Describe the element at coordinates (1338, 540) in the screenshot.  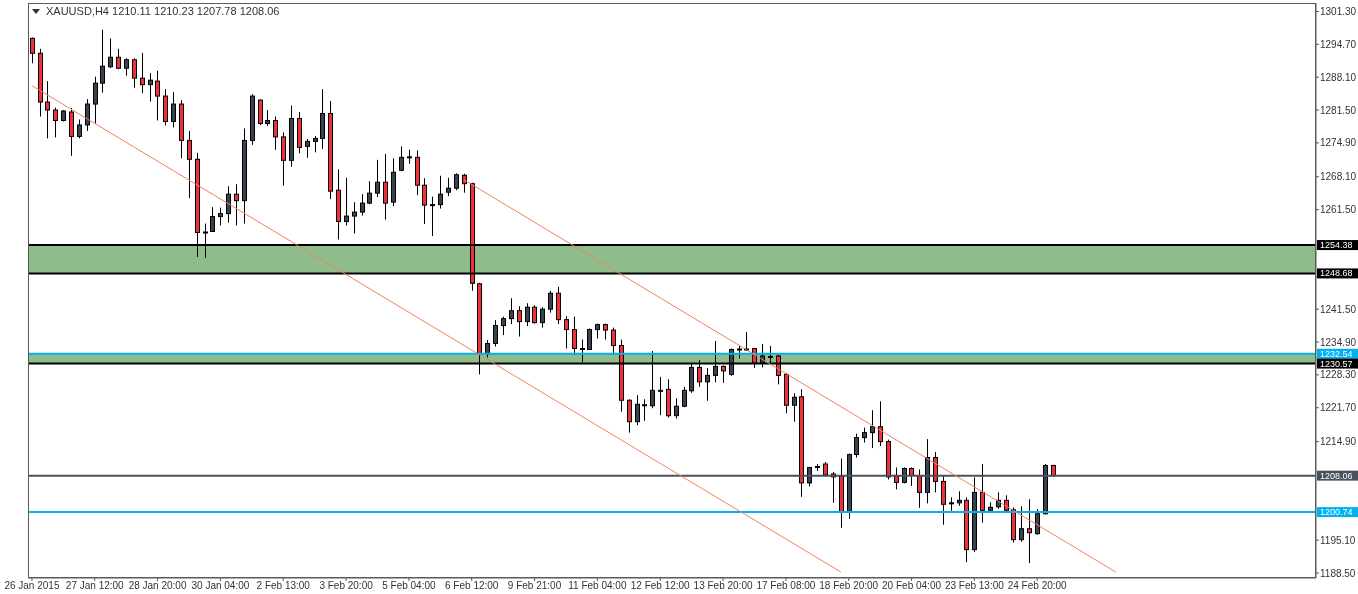
I see `y-tick-label: 1195.10` at that location.